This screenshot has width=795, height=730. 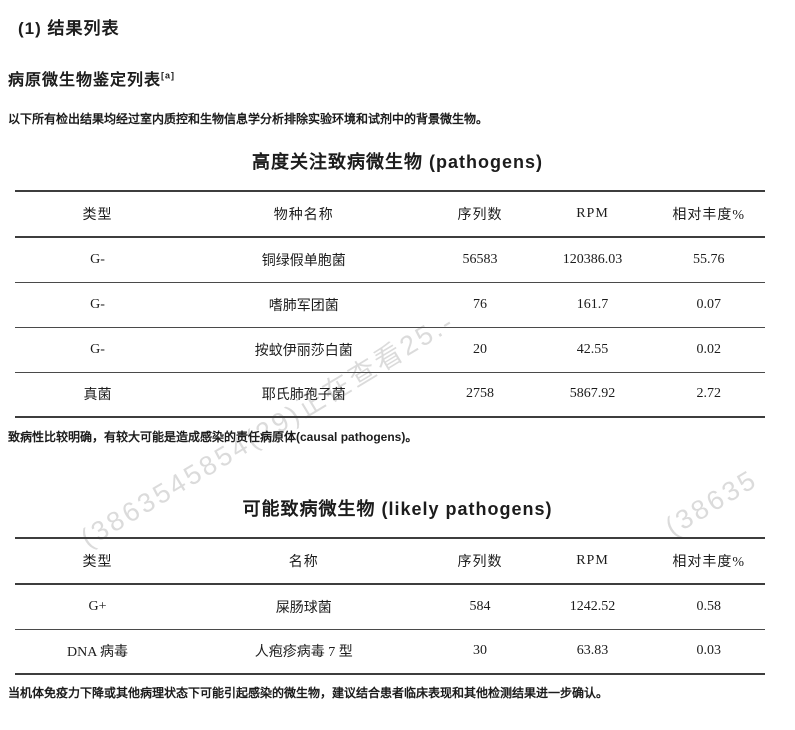 I want to click on column-header-species: 物种名称, so click(x=304, y=214).